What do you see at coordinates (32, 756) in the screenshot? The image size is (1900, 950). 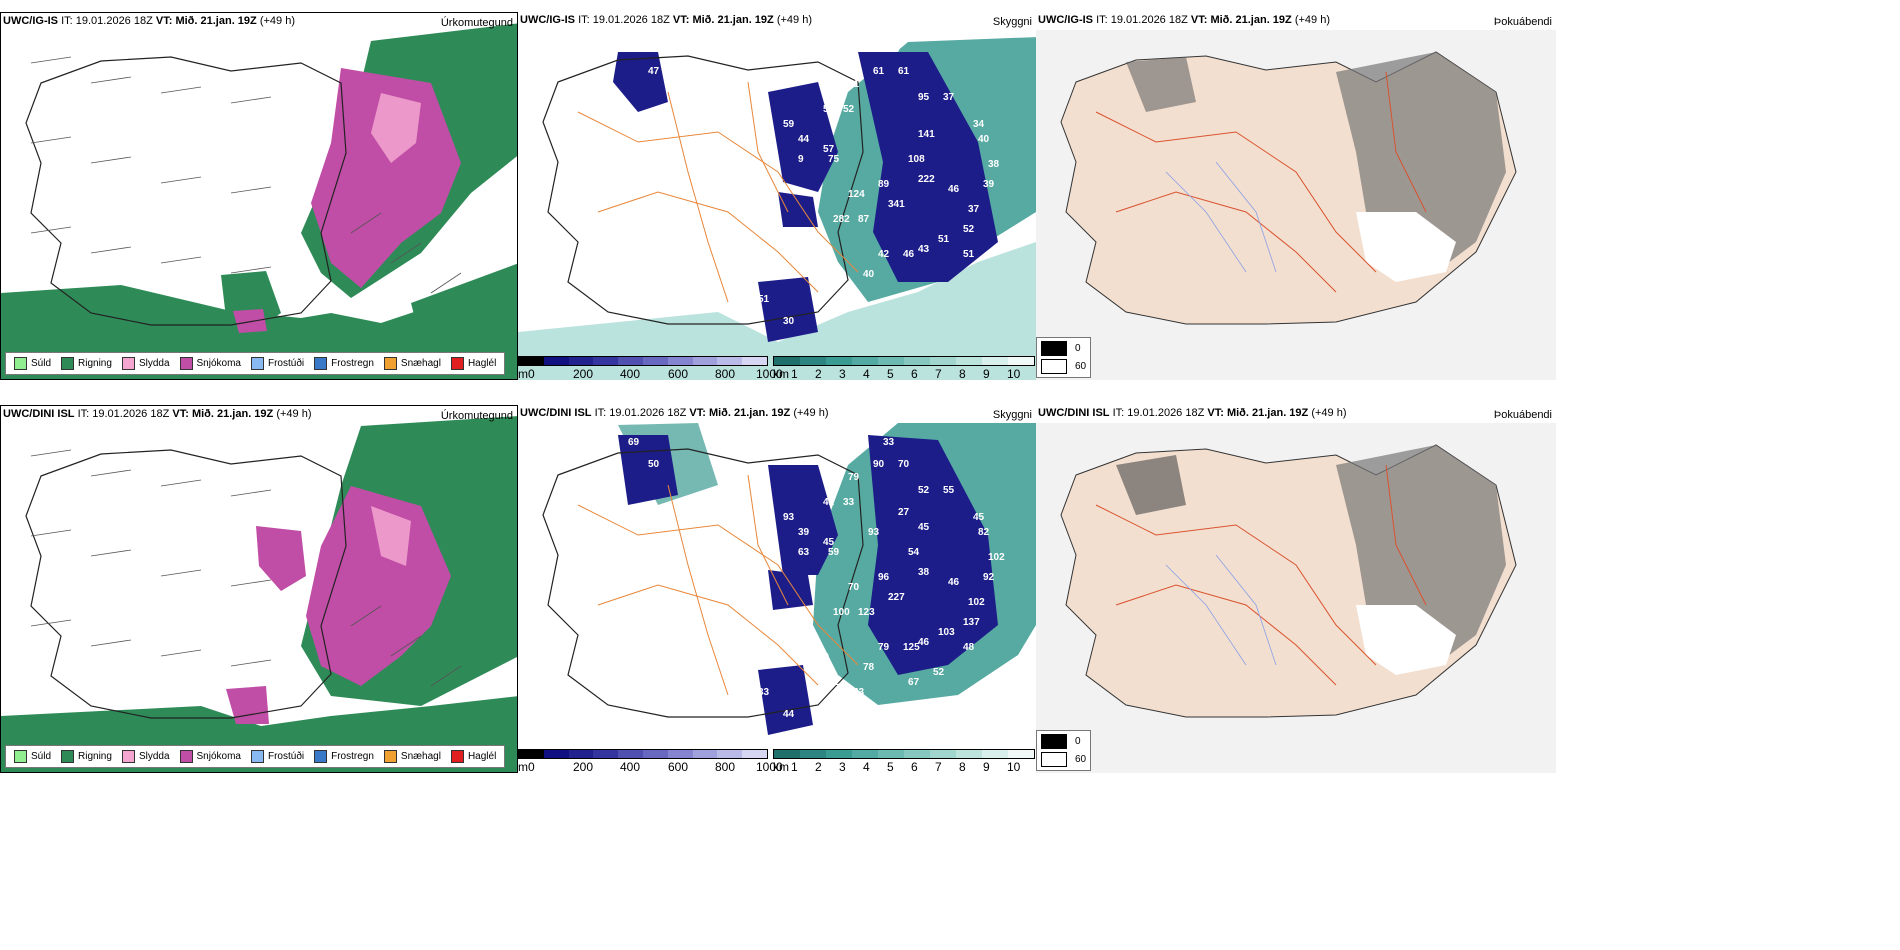 I see `legend-item: Súld` at bounding box center [32, 756].